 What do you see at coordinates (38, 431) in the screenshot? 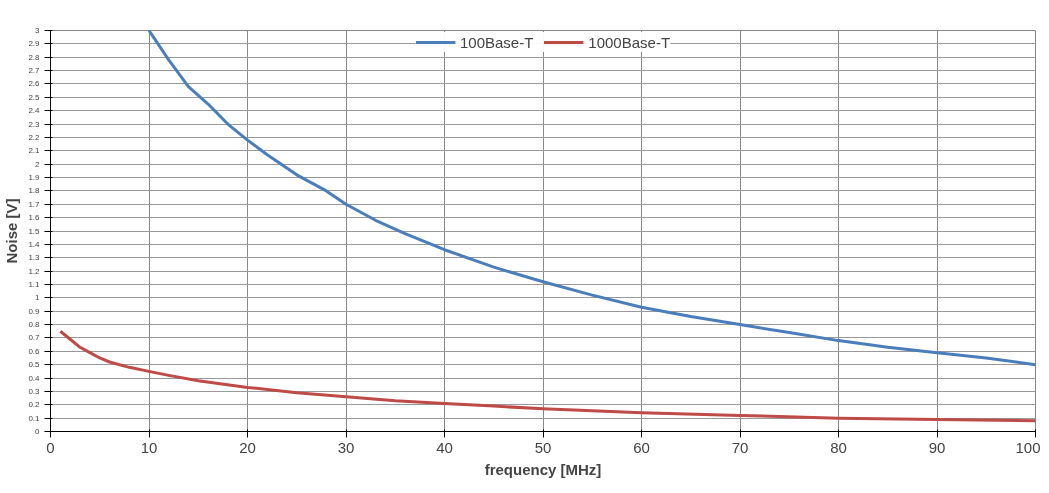
I see `y-tick-label: 0` at bounding box center [38, 431].